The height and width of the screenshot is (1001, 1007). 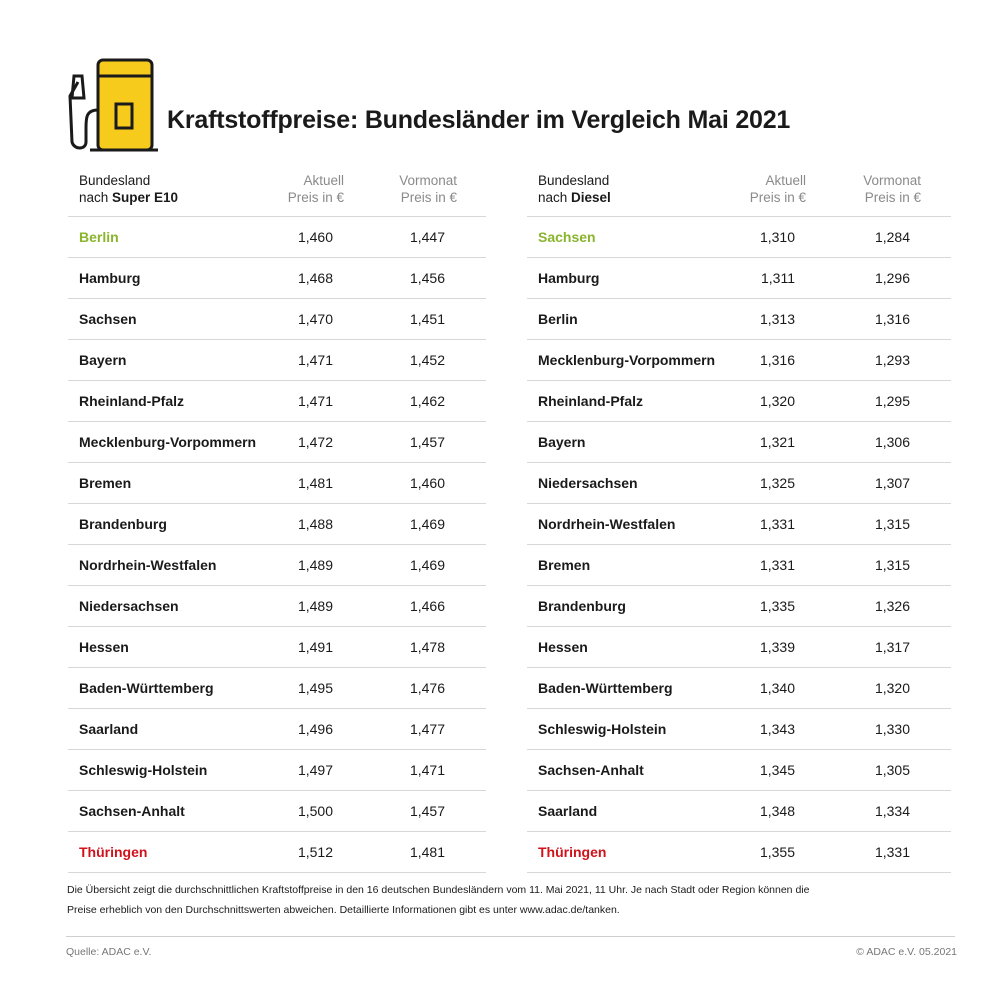 What do you see at coordinates (427, 852) in the screenshot?
I see `previous-price: 1,481` at bounding box center [427, 852].